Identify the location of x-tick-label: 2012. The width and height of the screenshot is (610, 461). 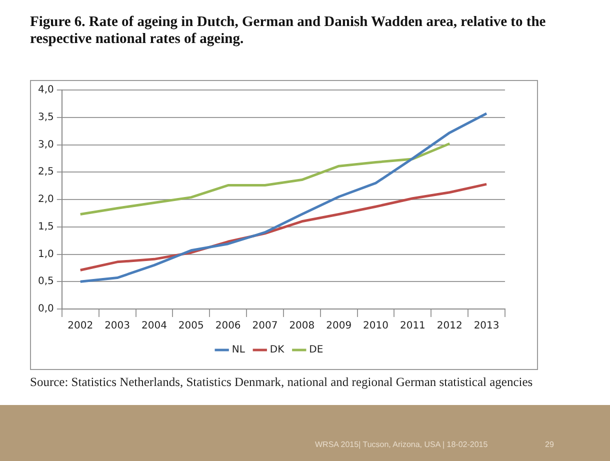
(449, 326).